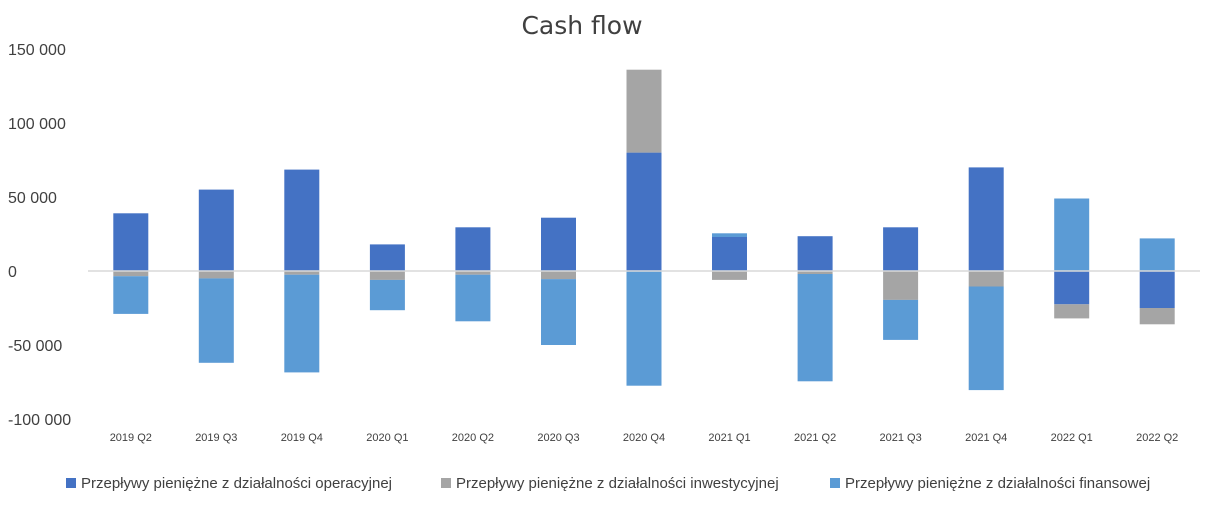  What do you see at coordinates (558, 438) in the screenshot?
I see `x-tick-label: 2020 Q3` at bounding box center [558, 438].